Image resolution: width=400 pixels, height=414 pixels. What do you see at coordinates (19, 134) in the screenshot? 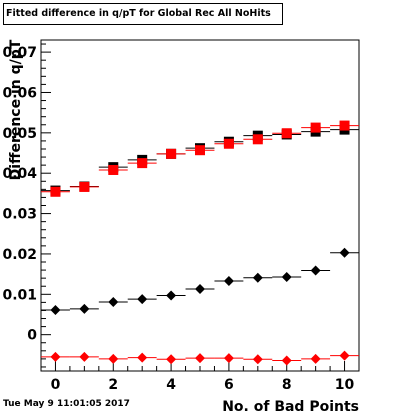
I see `y-tick-label: 0.05` at bounding box center [19, 134].